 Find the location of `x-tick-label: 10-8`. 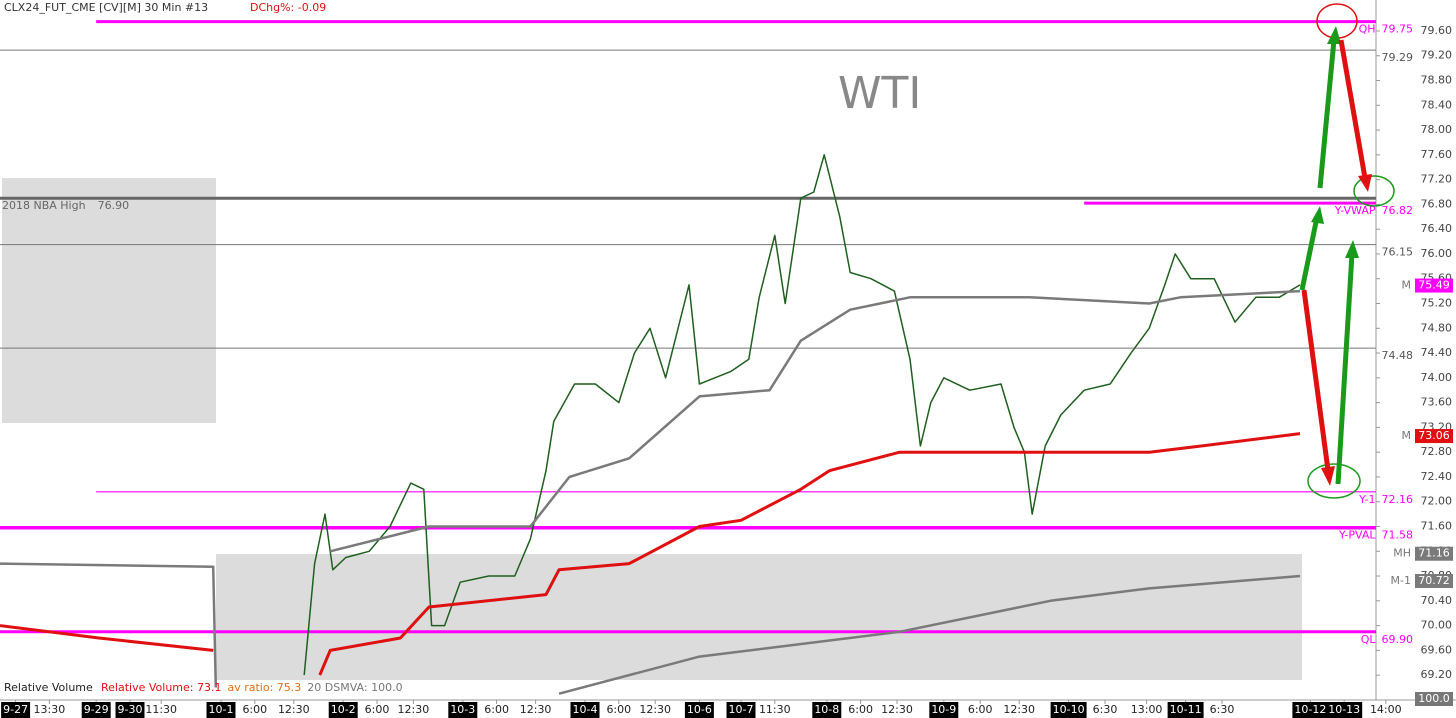

x-tick-label: 10-8 is located at coordinates (826, 709).